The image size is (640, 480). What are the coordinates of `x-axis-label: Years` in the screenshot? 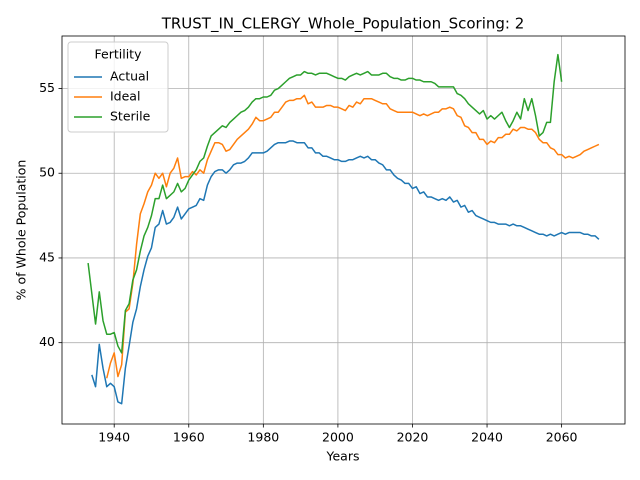 It's located at (343, 456).